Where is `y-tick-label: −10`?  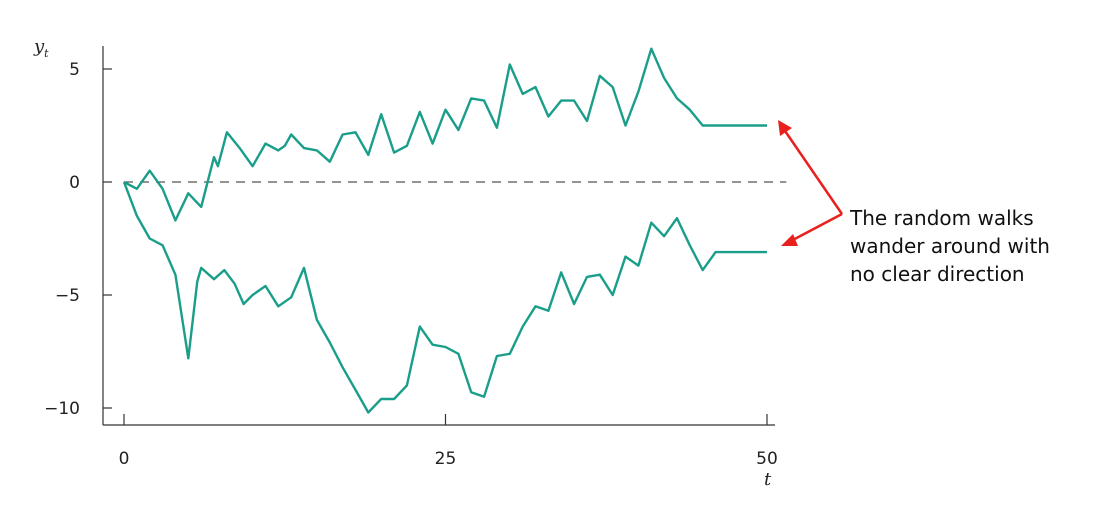
y-tick-label: −10 is located at coordinates (62, 409).